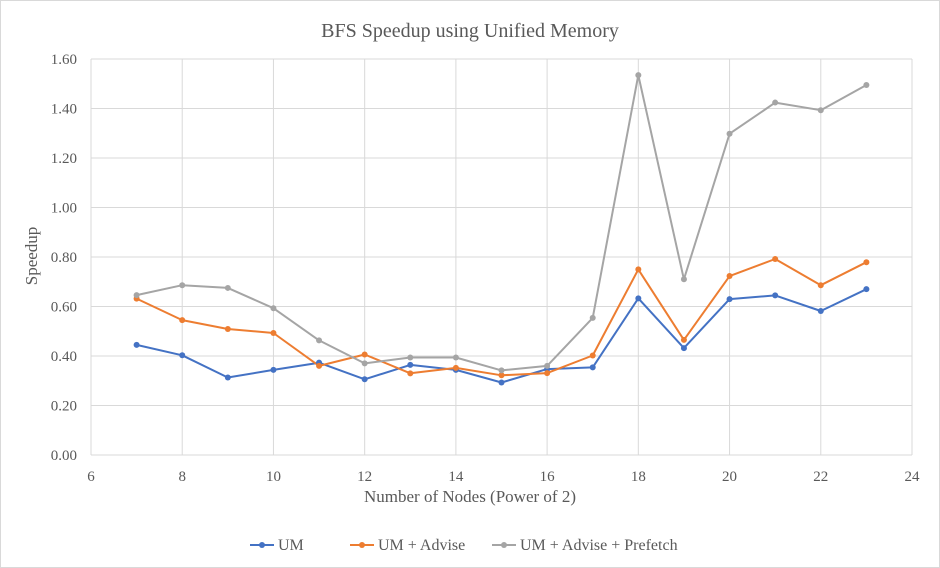 The height and width of the screenshot is (568, 940). What do you see at coordinates (273, 477) in the screenshot?
I see `x-tick-label: 10` at bounding box center [273, 477].